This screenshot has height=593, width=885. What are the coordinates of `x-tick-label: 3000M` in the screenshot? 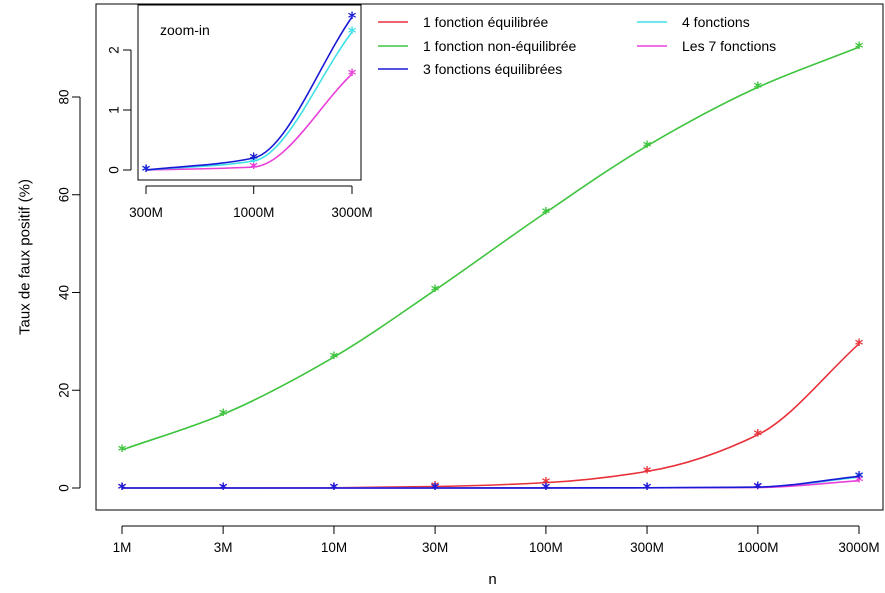 It's located at (858, 547).